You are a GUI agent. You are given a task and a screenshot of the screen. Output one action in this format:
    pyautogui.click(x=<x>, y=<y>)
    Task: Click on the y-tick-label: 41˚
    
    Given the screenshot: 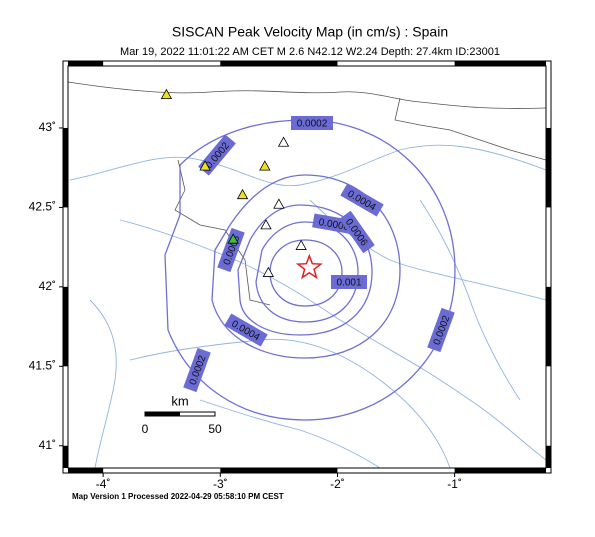 What is the action you would take?
    pyautogui.click(x=47, y=445)
    